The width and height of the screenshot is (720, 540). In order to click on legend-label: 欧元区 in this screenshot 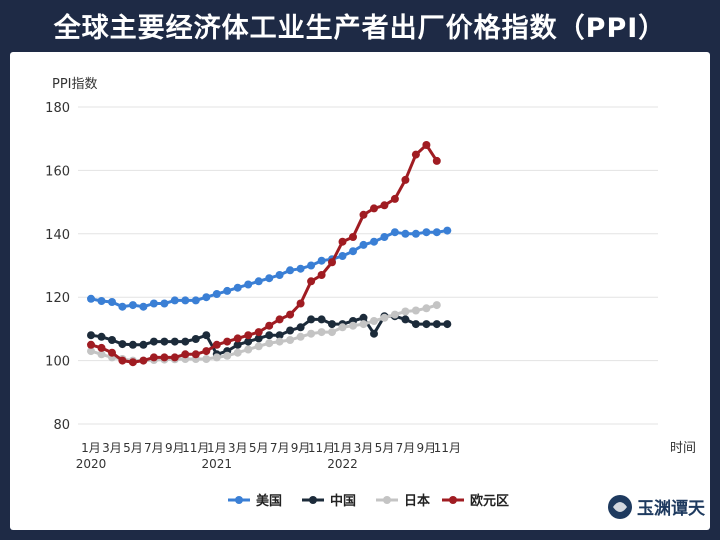, I will do `click(489, 501)`.